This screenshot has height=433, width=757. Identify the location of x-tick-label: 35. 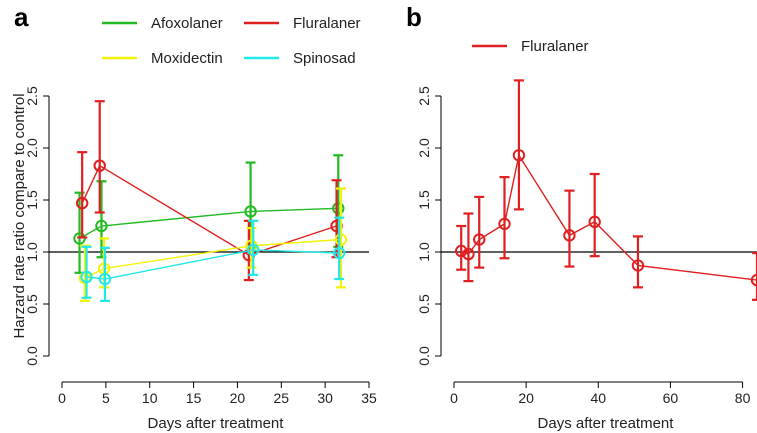
(369, 398).